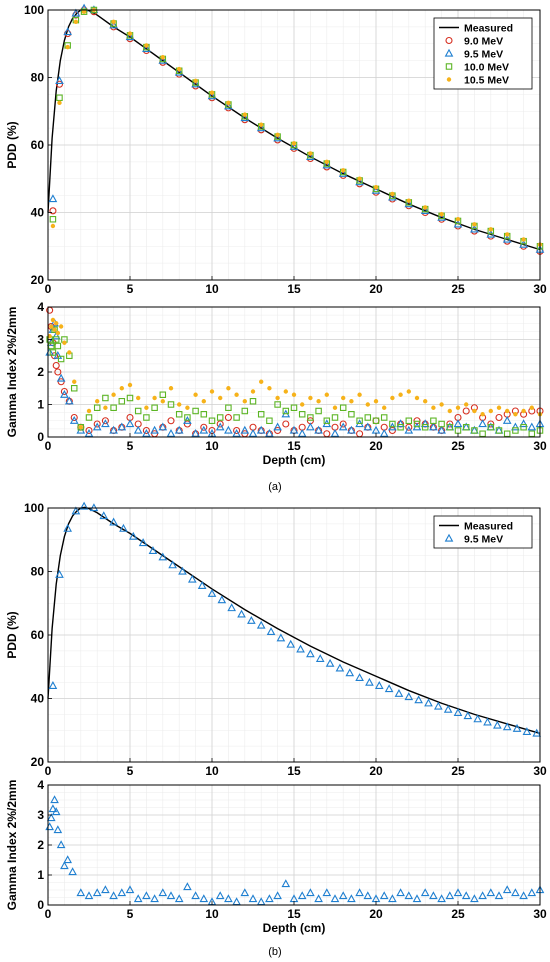  Describe the element at coordinates (38, 280) in the screenshot. I see `y-tick-label: 20` at that location.